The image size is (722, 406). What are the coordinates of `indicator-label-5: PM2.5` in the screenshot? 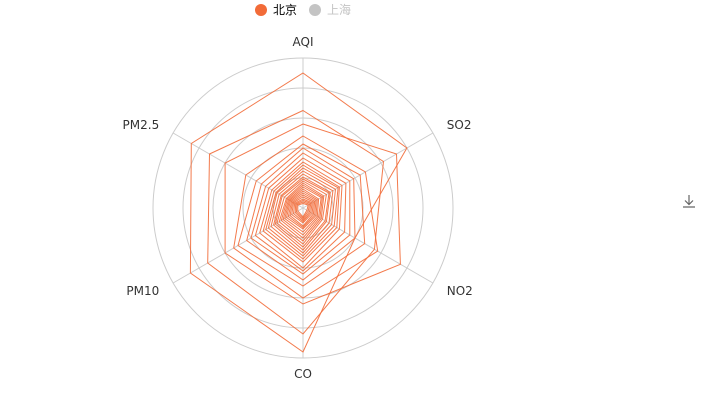 It's located at (141, 125).